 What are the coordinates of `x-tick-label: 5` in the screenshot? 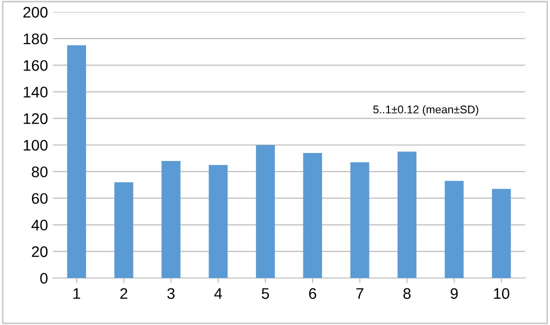 It's located at (266, 293).